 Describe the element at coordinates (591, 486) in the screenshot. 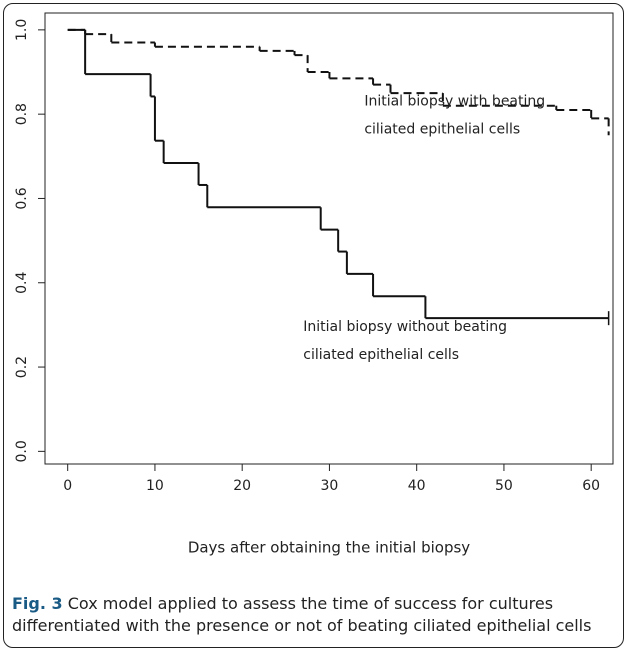

I see `x-tick-label: 60` at that location.